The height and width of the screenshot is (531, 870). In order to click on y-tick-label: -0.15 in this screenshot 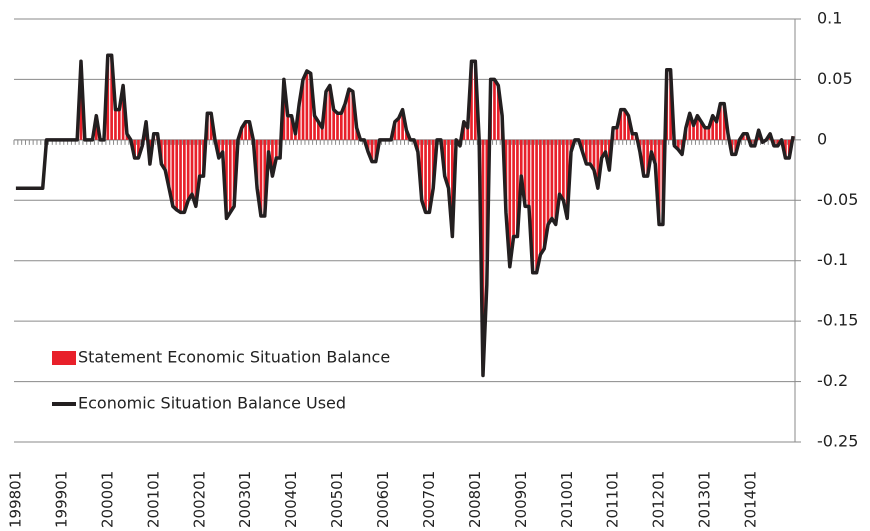, I will do `click(837, 320)`.